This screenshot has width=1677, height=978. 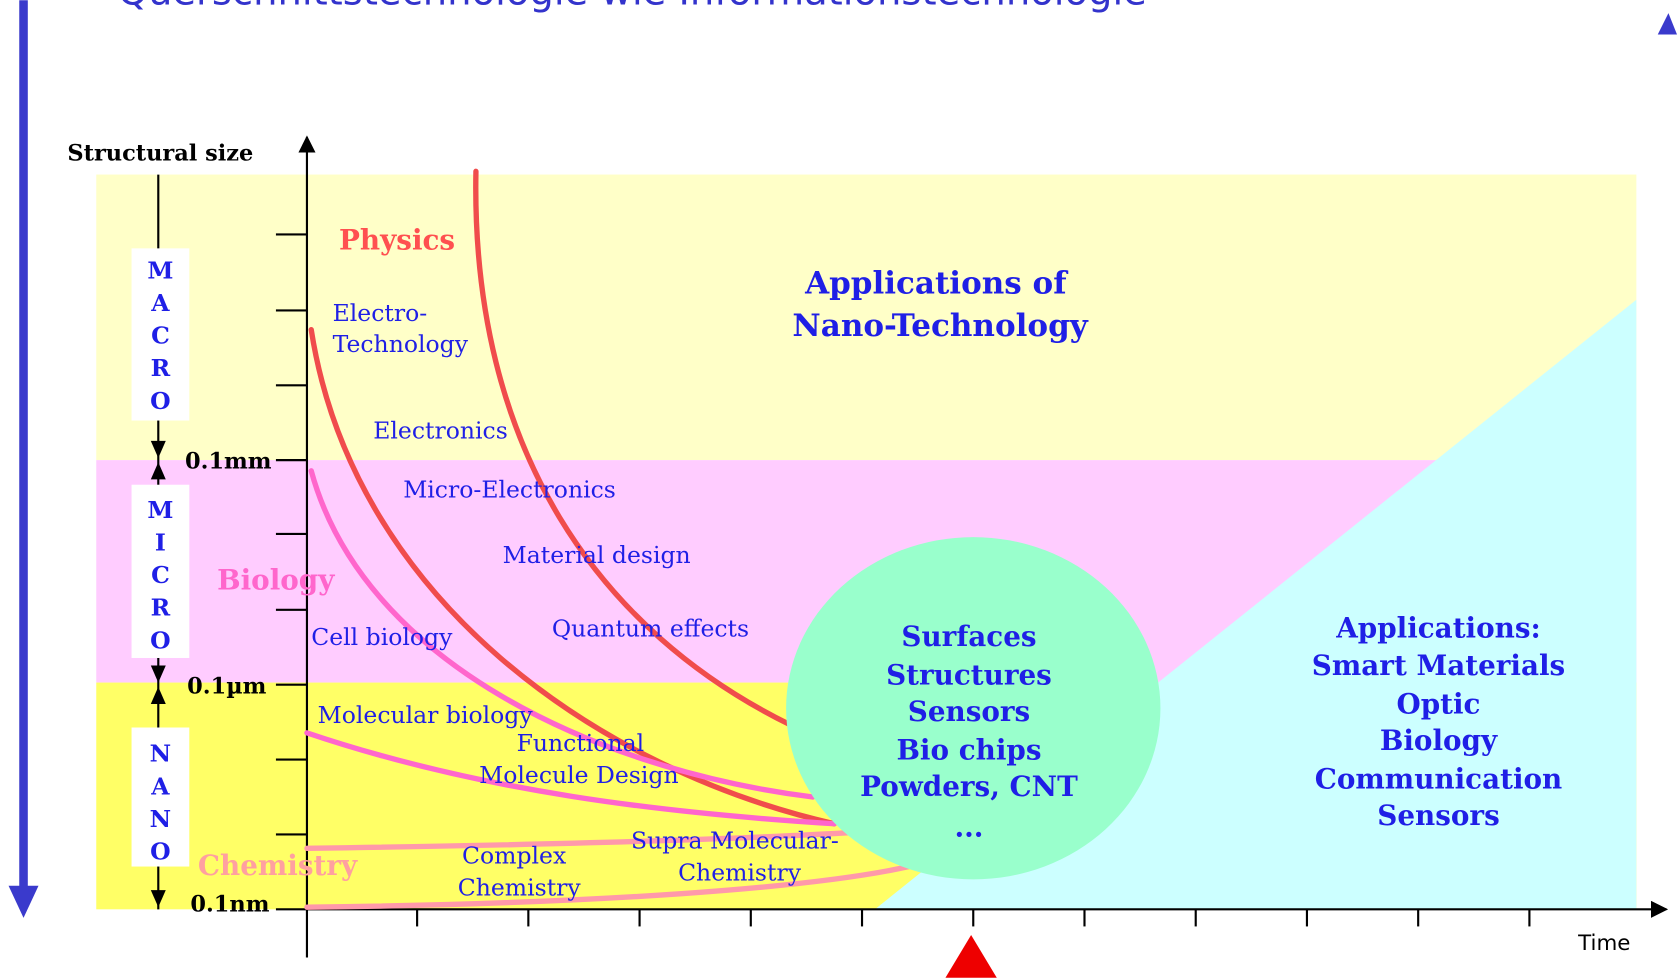 What do you see at coordinates (228, 462) in the screenshot?
I see `scale-limit: 0.1mm` at bounding box center [228, 462].